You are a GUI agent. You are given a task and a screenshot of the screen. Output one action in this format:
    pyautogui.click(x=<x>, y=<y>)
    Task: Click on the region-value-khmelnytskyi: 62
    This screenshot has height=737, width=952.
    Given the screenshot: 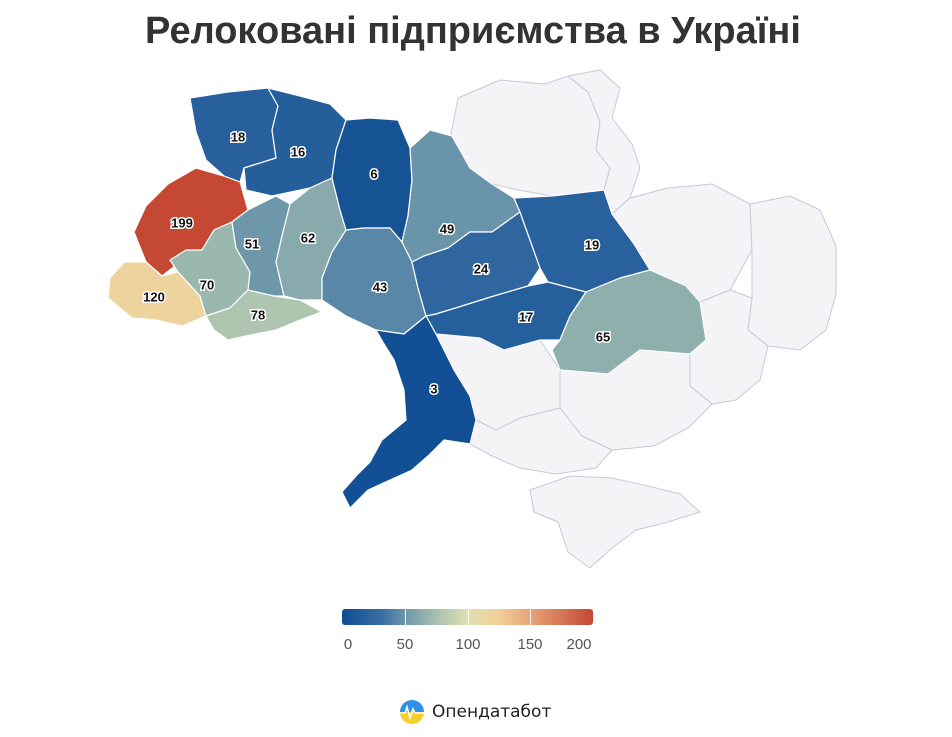 What is the action you would take?
    pyautogui.click(x=308, y=237)
    